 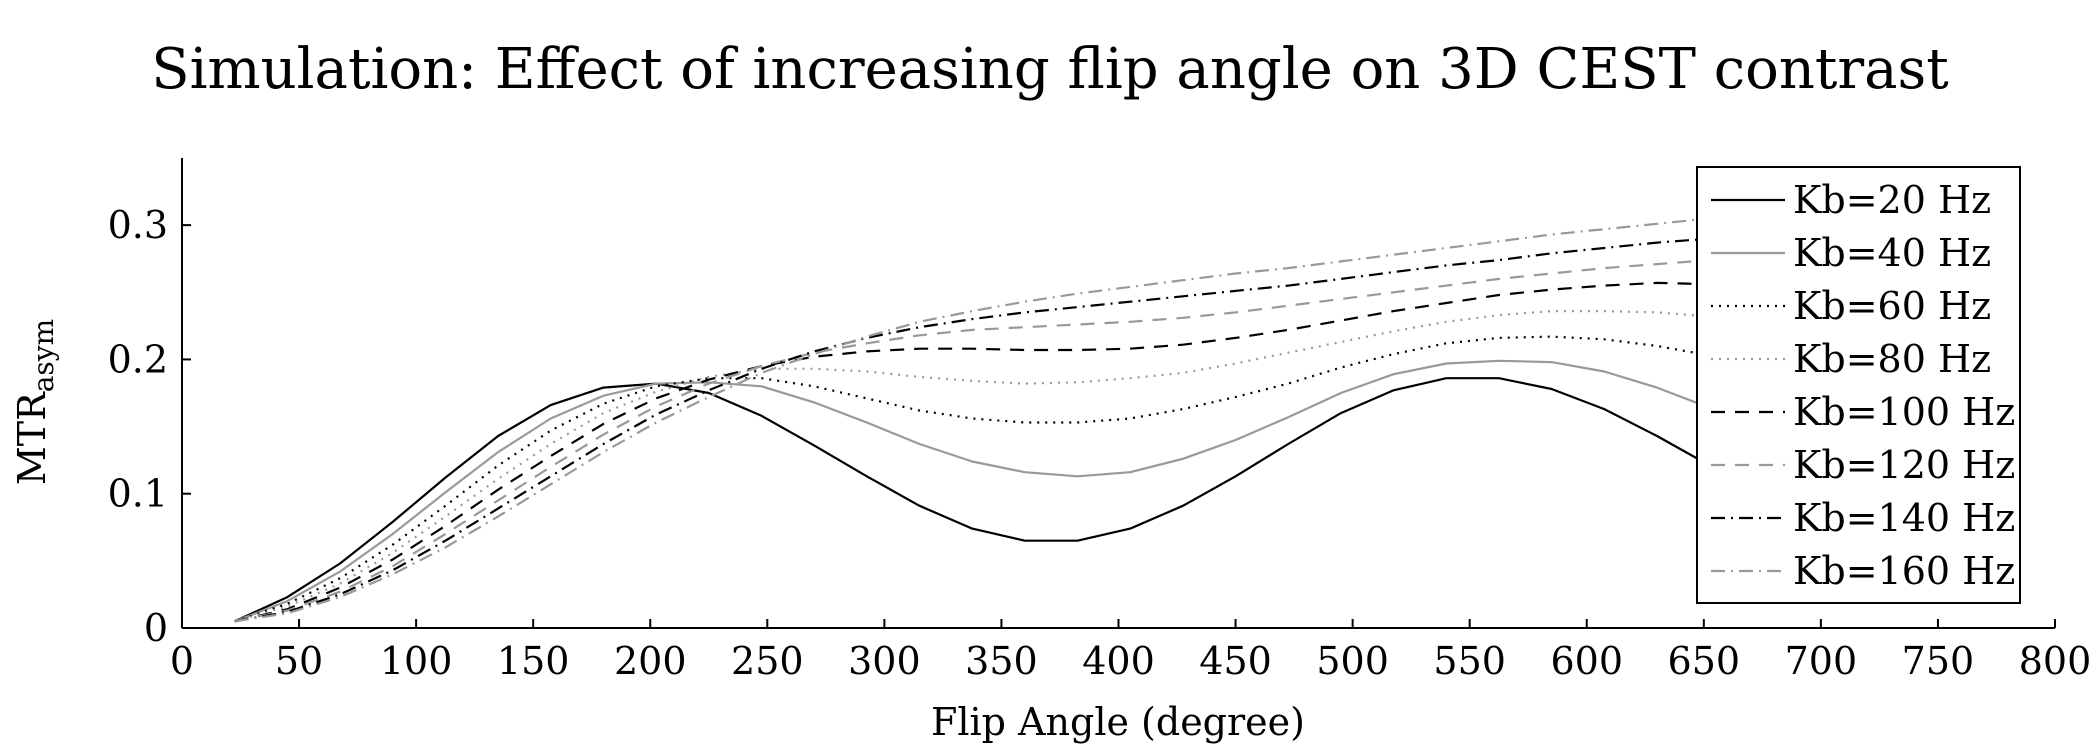 What do you see at coordinates (1904, 412) in the screenshot?
I see `legend-label-5: Kb=100 Hz` at bounding box center [1904, 412].